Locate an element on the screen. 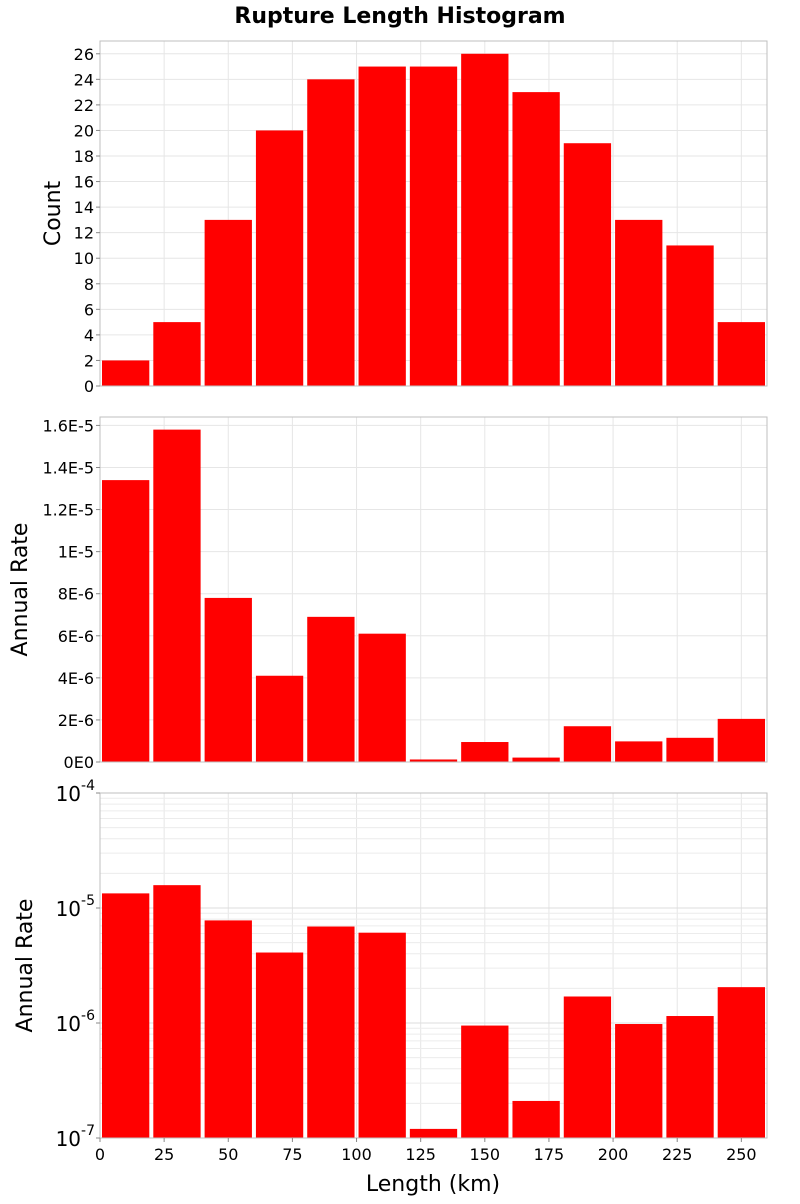  y-tick-label: 18 is located at coordinates (84, 156).